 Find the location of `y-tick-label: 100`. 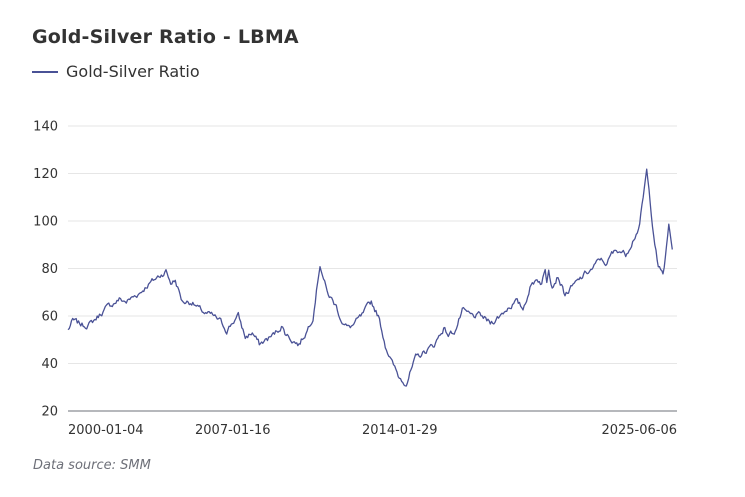

y-tick-label: 100 is located at coordinates (45, 222).